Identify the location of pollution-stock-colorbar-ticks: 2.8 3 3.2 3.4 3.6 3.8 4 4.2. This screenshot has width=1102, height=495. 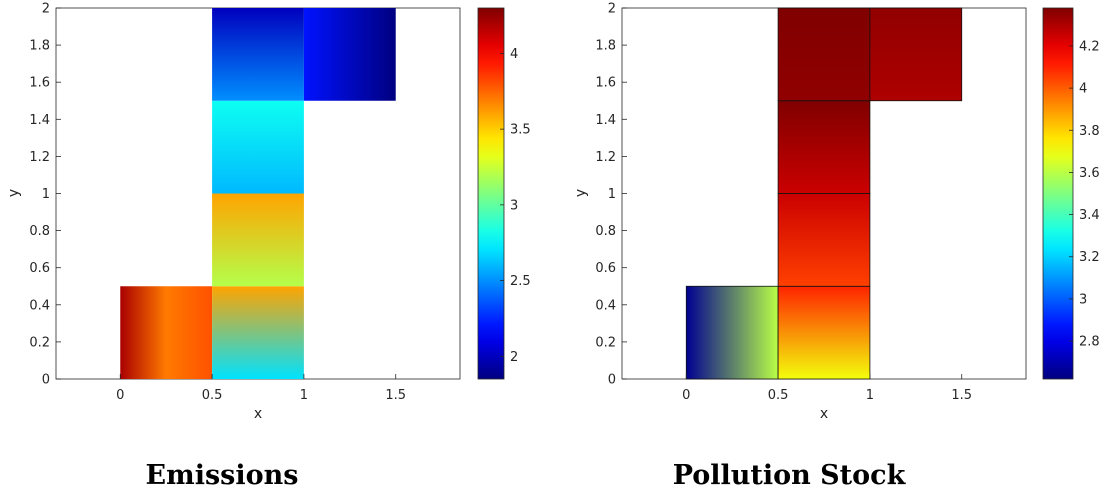
(1084, 194).